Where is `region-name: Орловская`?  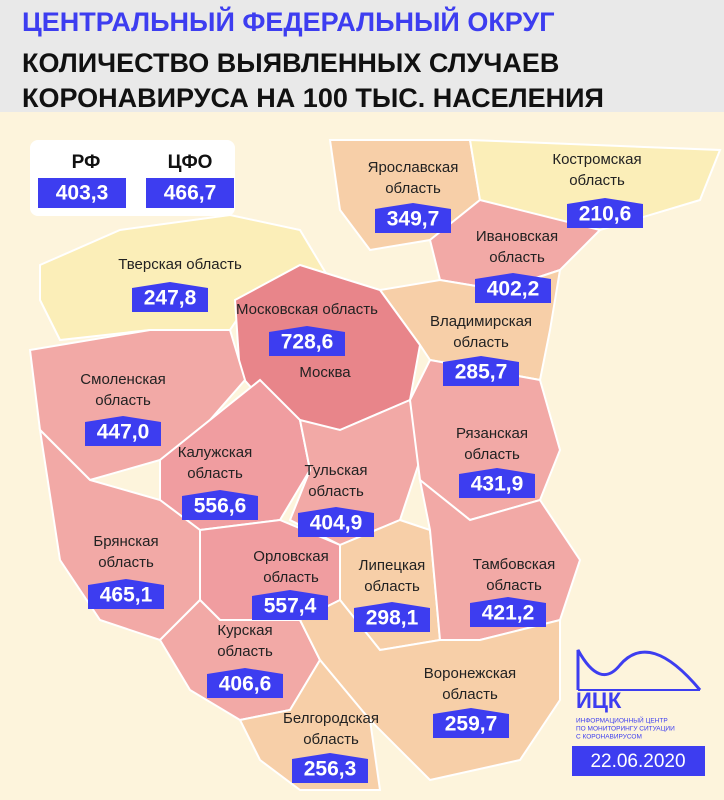 region-name: Орловская is located at coordinates (290, 556).